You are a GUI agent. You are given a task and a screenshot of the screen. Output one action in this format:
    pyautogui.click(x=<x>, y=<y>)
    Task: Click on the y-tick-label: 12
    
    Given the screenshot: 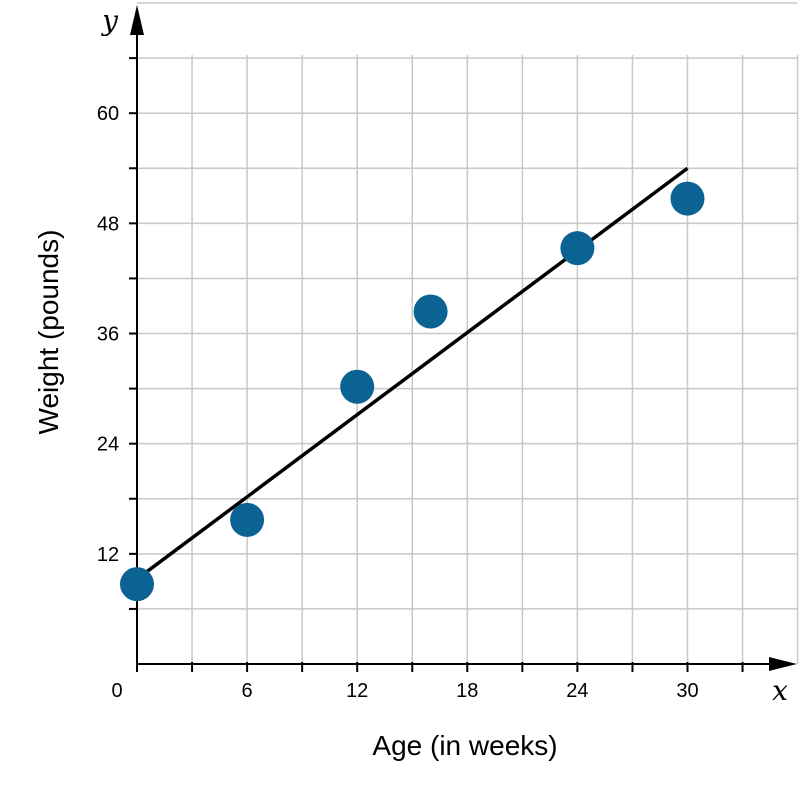 What is the action you would take?
    pyautogui.click(x=108, y=555)
    